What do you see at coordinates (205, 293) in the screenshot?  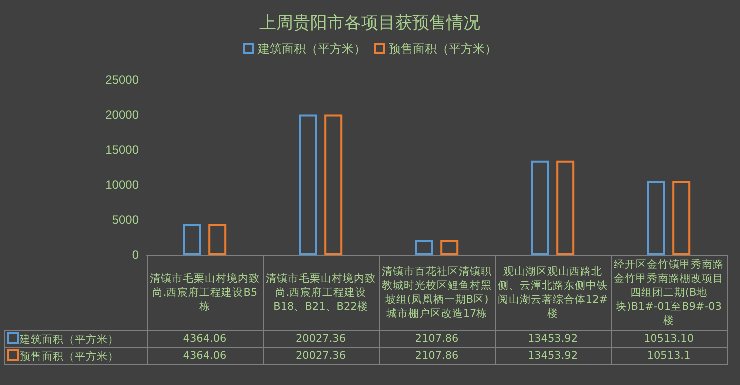 I see `x-tick-label: 清镇市毛栗山村境内致尚.西宸府工程建设B5栋` at bounding box center [205, 293].